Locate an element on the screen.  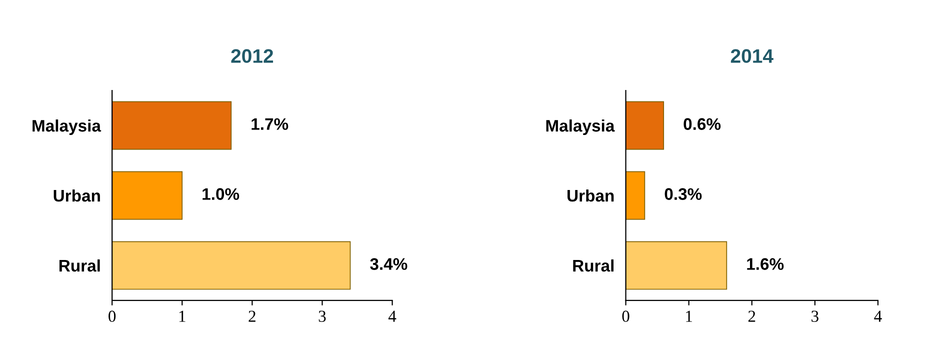
data-label: 1.7% is located at coordinates (270, 124).